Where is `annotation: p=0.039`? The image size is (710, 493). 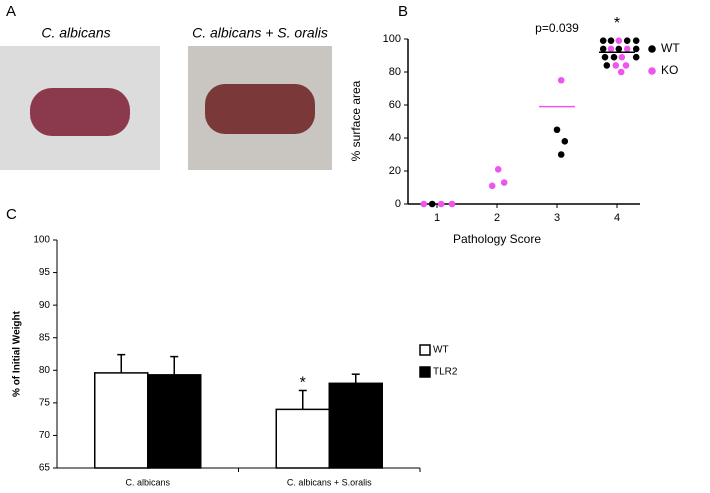 annotation: p=0.039 is located at coordinates (557, 28).